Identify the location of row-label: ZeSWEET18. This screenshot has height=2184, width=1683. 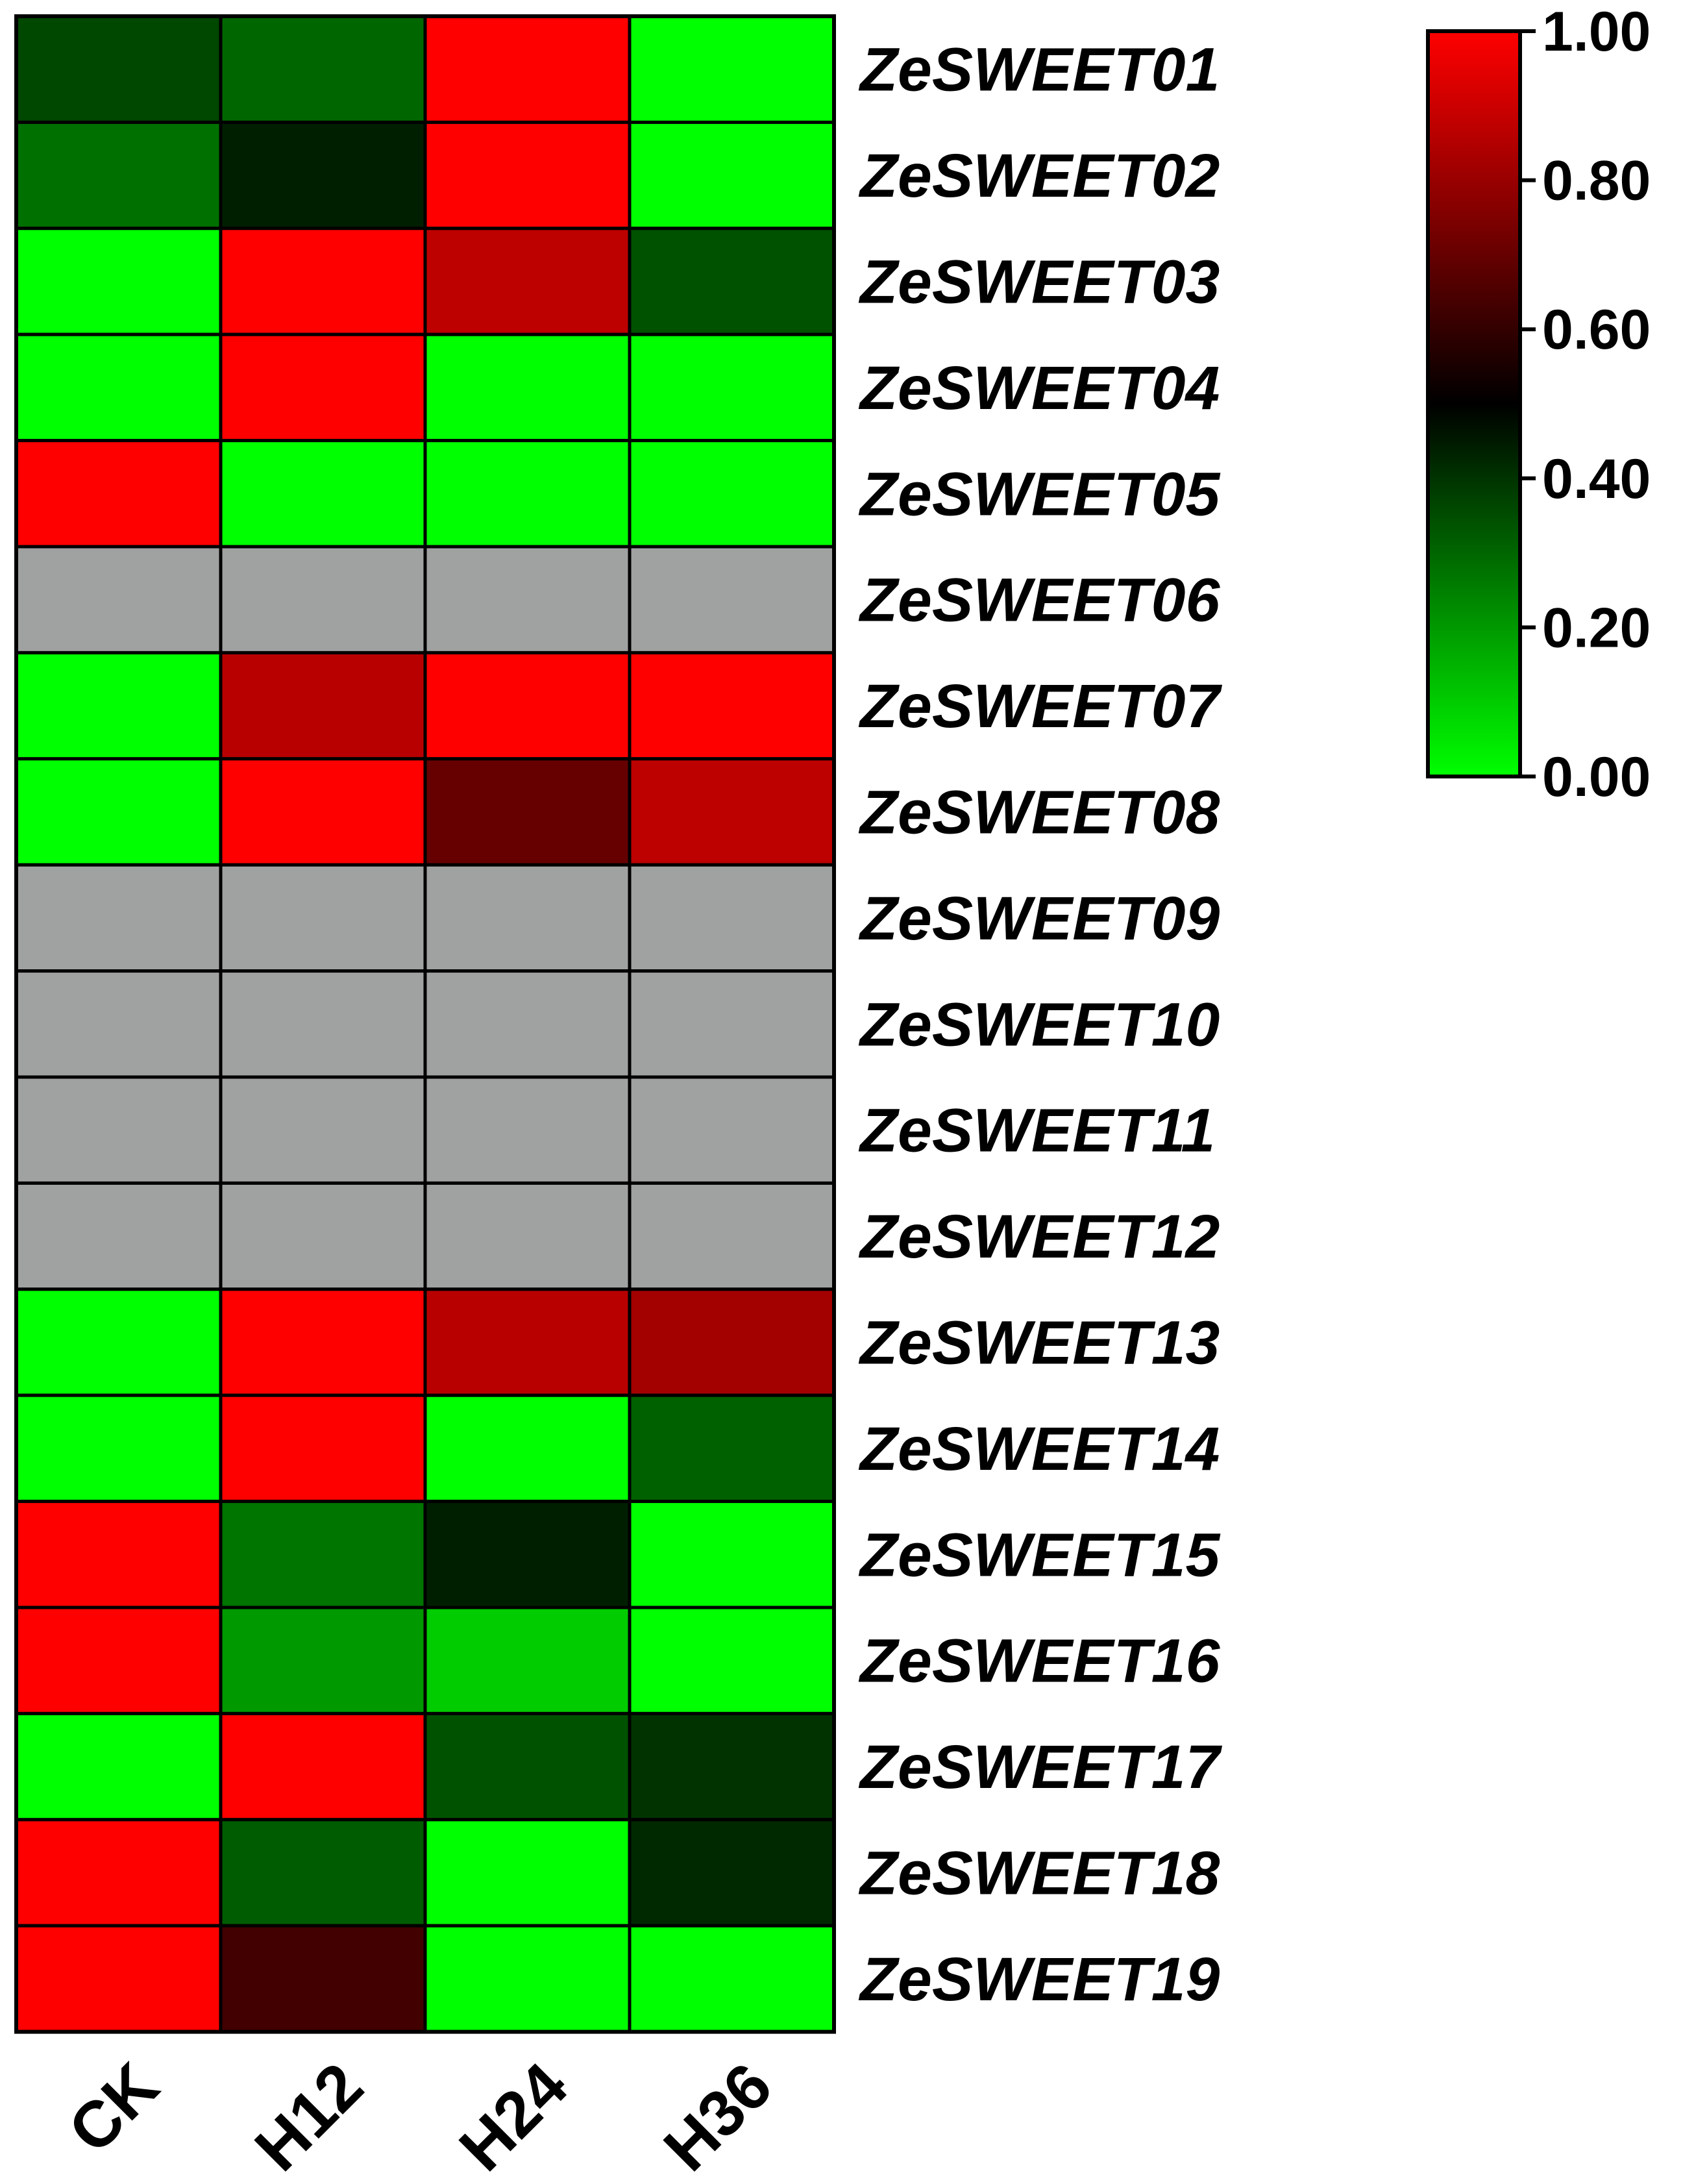
(1039, 1873).